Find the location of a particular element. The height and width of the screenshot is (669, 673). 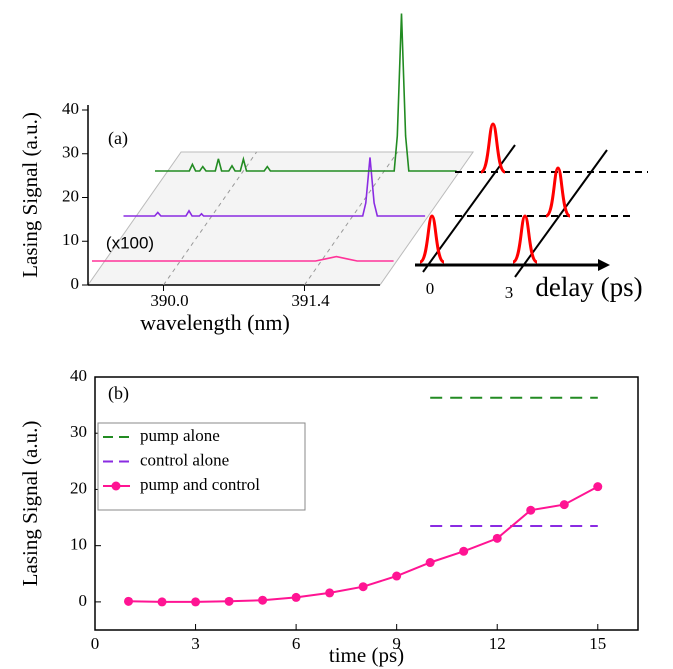

legend-box is located at coordinates (201, 466).